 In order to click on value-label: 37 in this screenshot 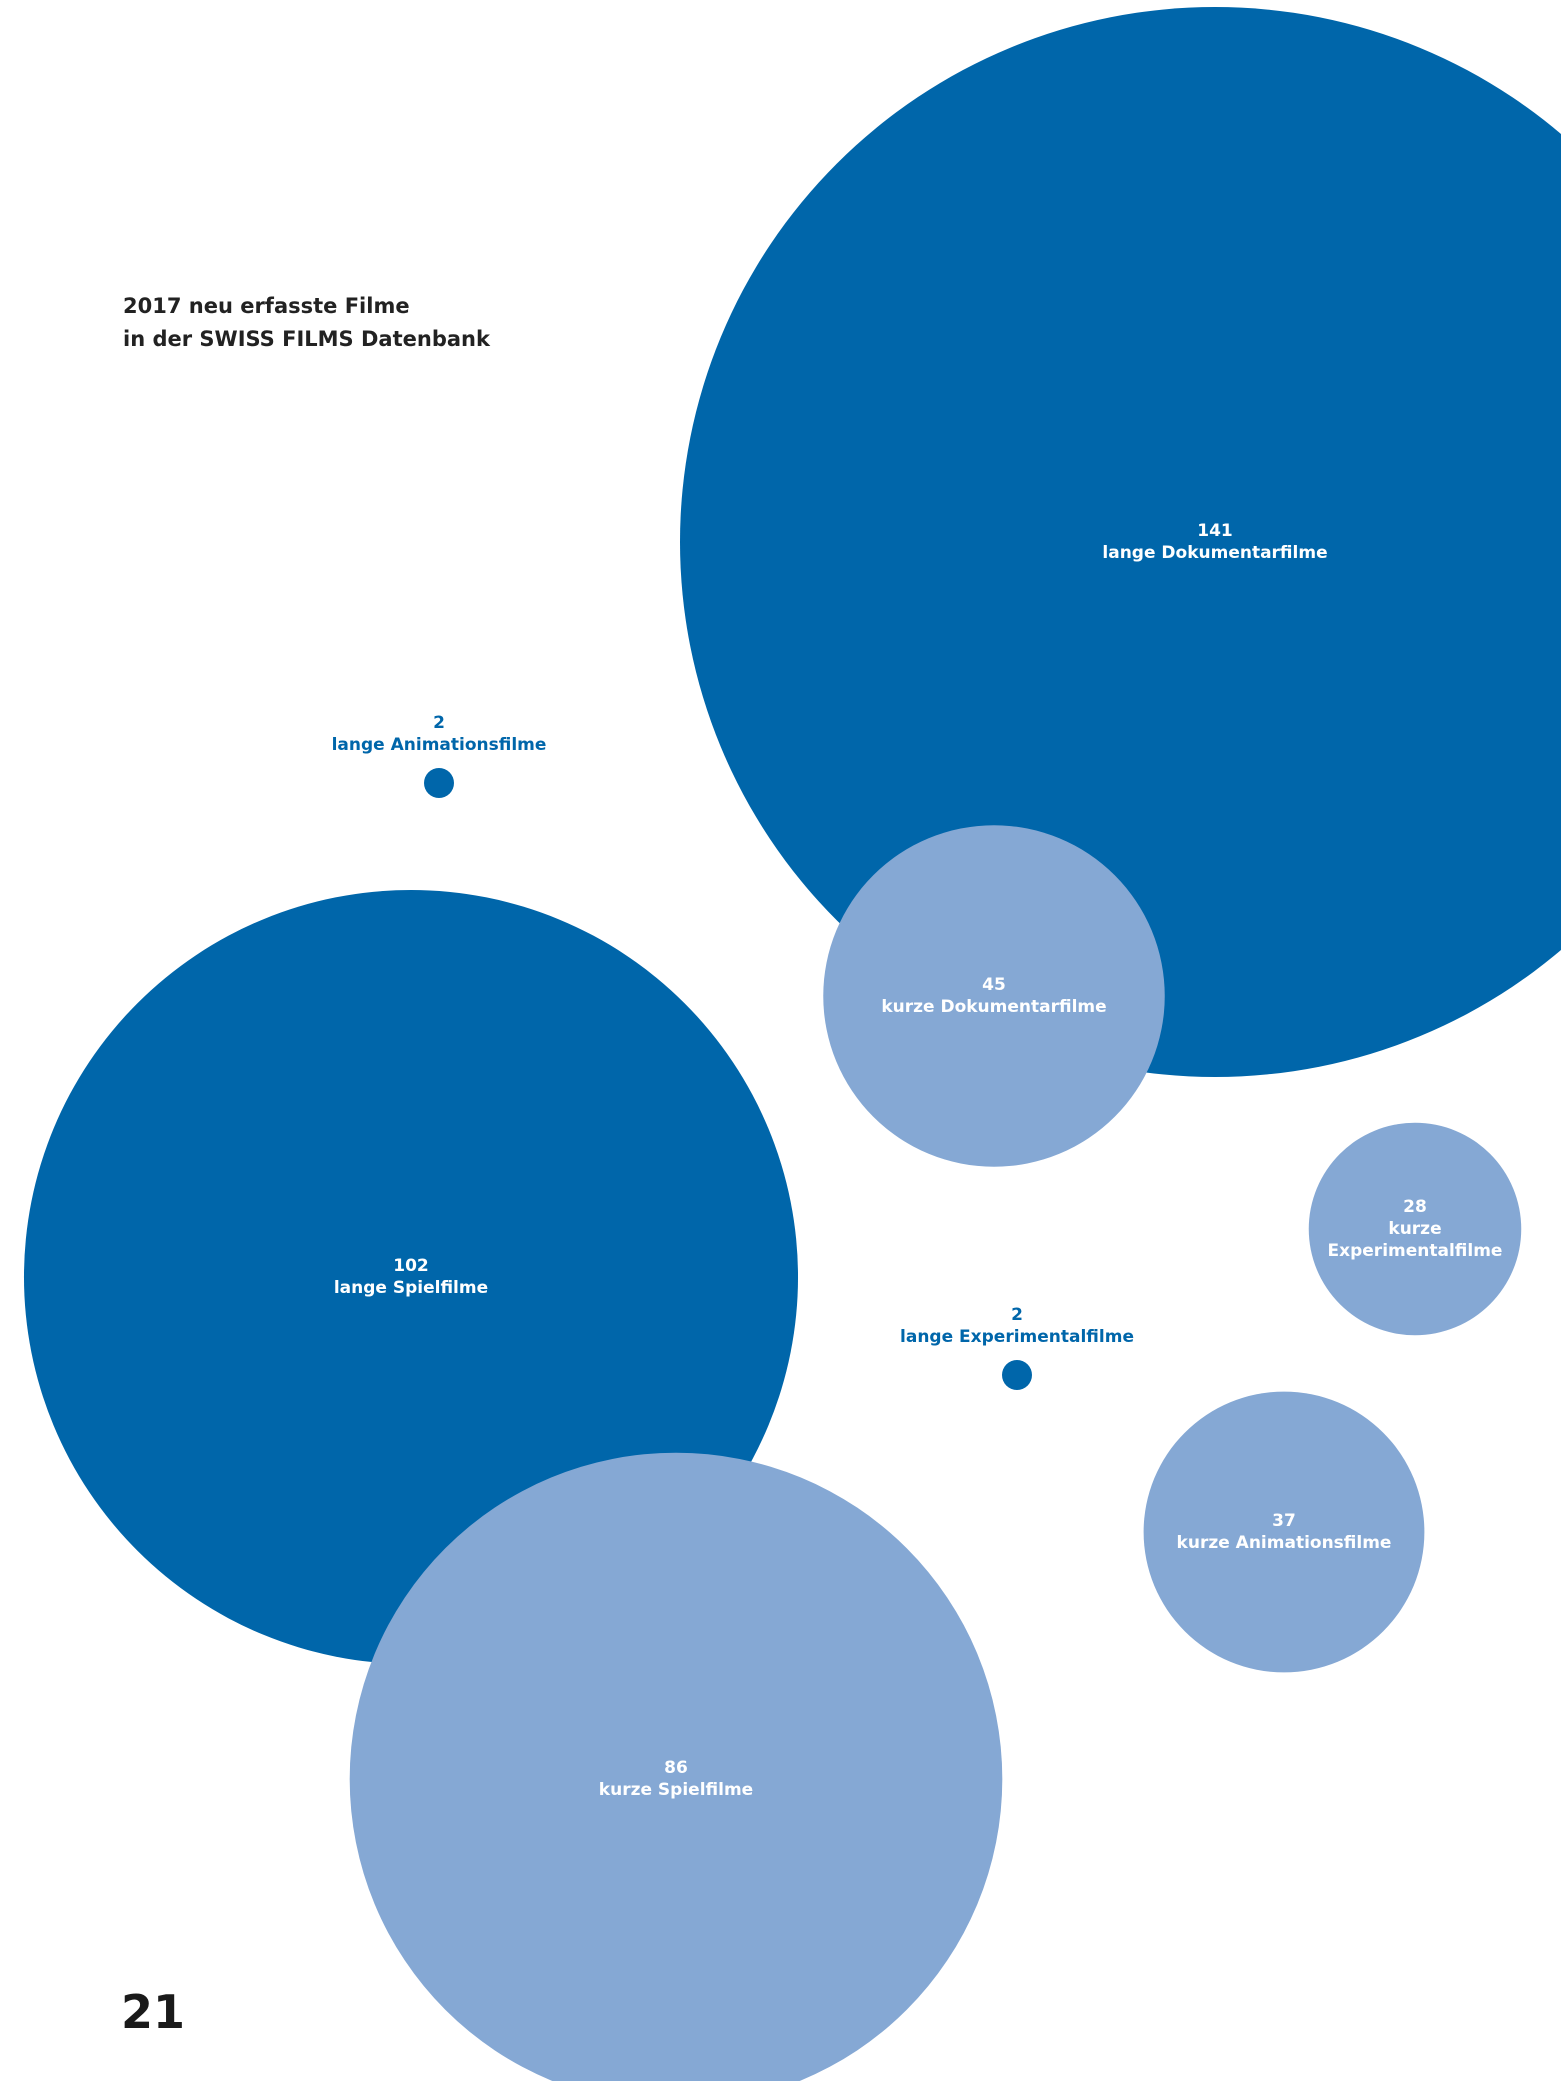, I will do `click(1284, 1521)`.